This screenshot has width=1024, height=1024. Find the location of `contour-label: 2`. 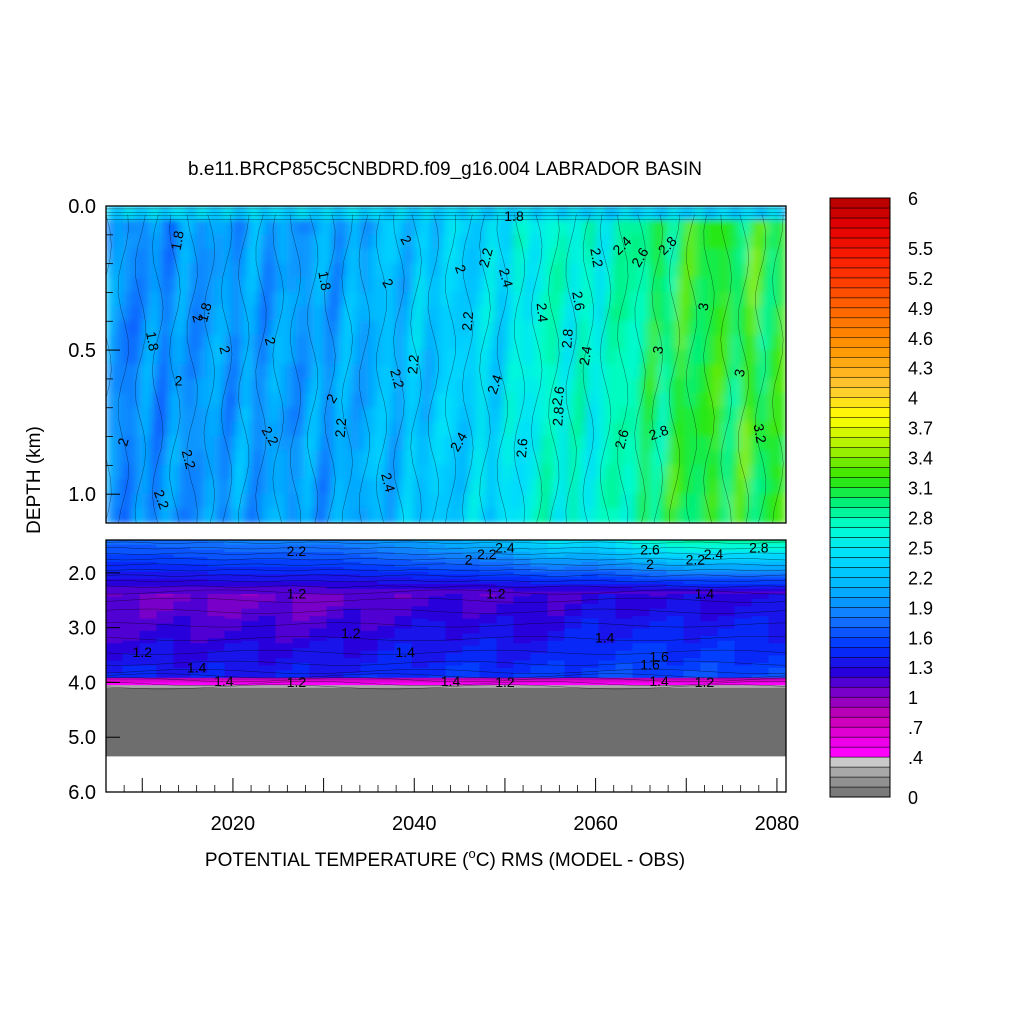

contour-label: 2 is located at coordinates (123, 442).